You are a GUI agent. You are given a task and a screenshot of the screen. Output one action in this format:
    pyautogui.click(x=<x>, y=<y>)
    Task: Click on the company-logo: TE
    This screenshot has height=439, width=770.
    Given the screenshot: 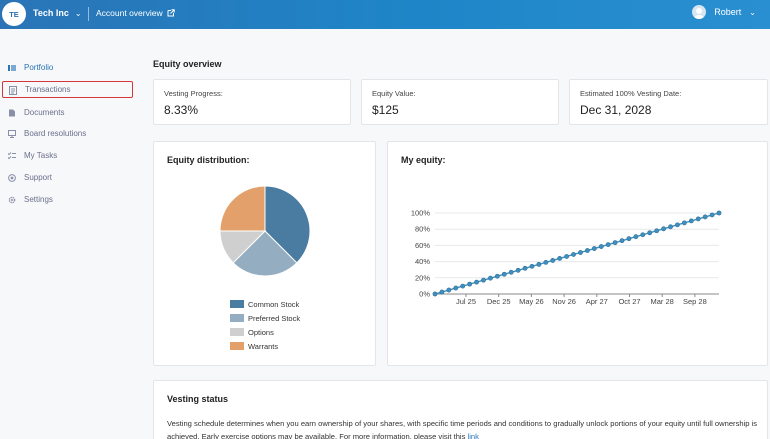 What is the action you would take?
    pyautogui.click(x=14, y=14)
    